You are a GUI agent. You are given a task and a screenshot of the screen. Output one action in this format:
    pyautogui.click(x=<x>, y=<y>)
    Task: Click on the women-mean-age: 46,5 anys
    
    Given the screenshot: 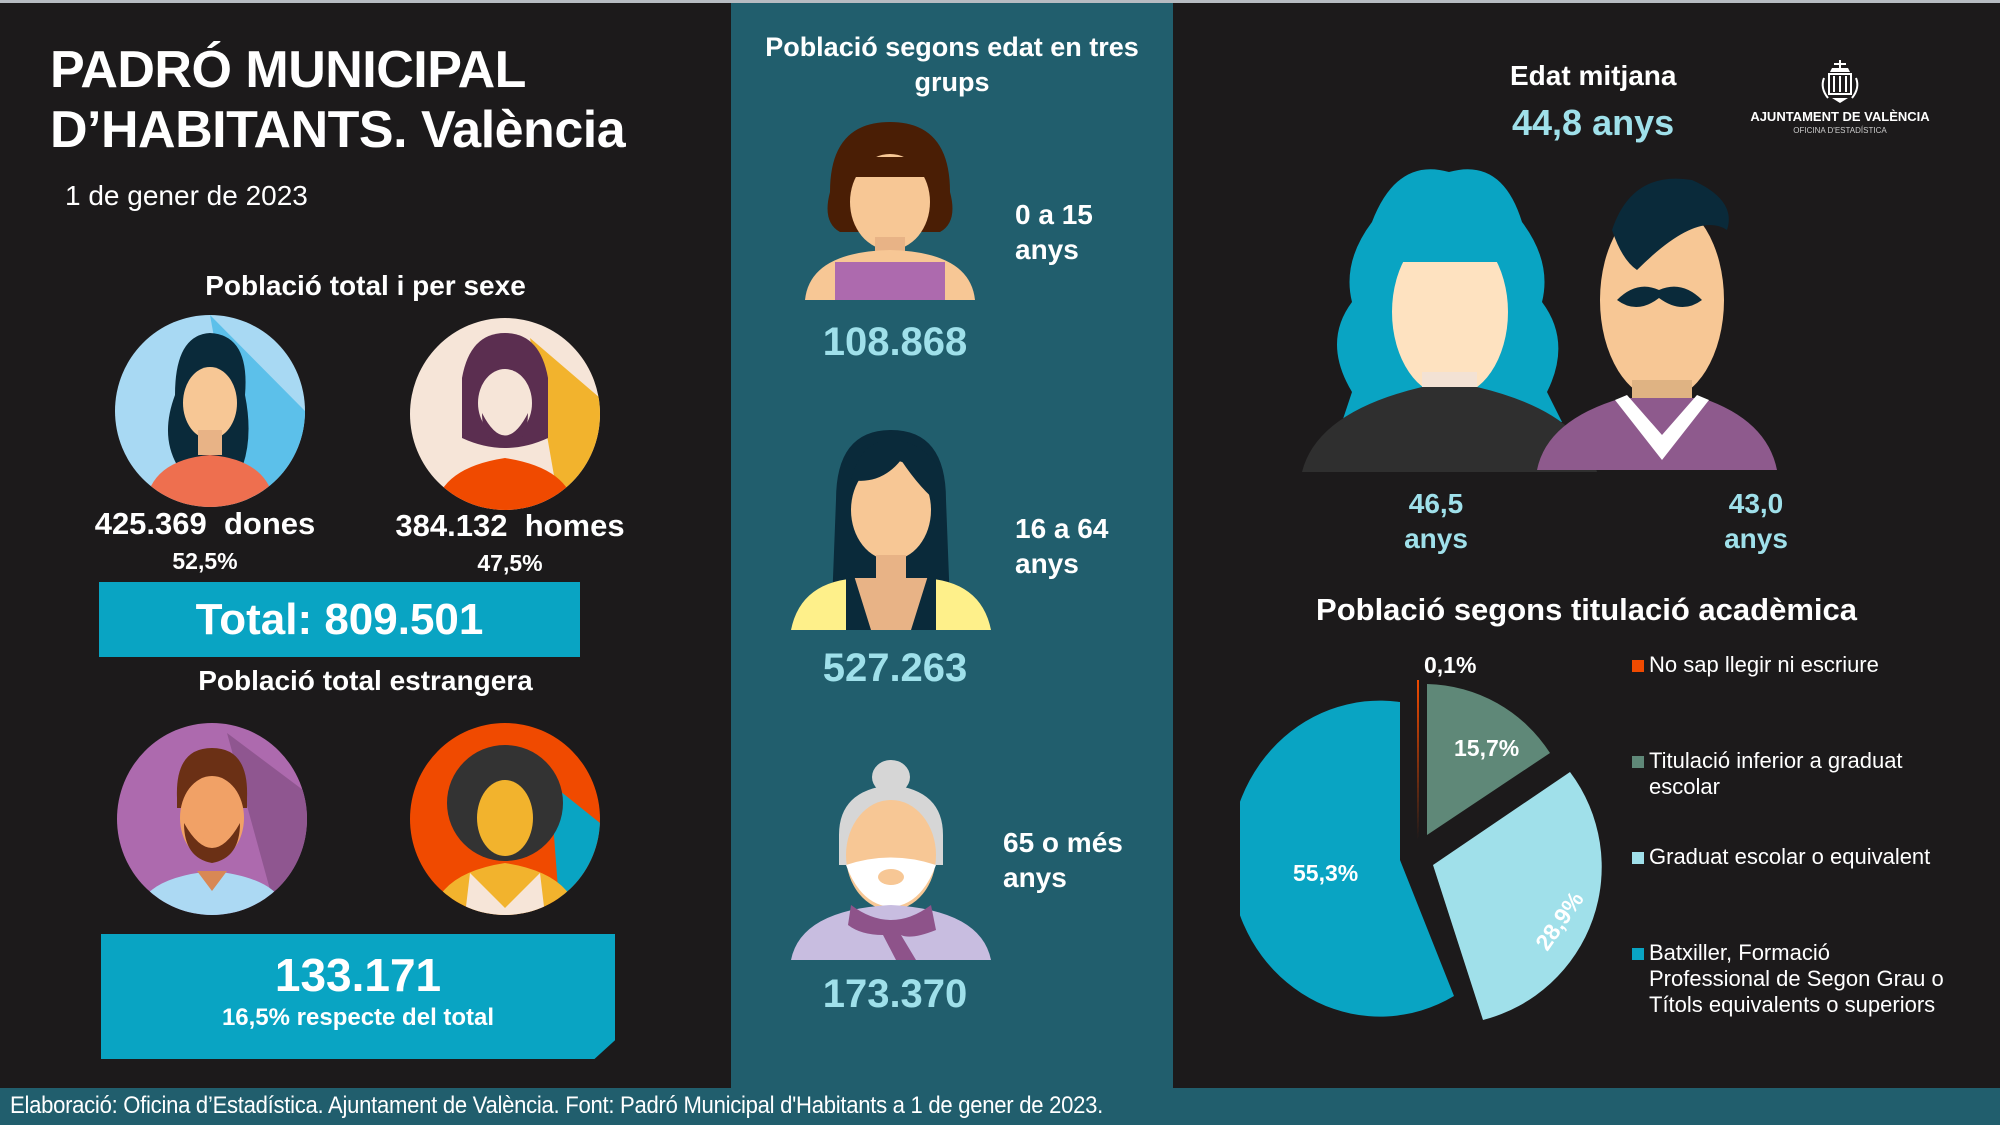 What is the action you would take?
    pyautogui.click(x=1436, y=521)
    